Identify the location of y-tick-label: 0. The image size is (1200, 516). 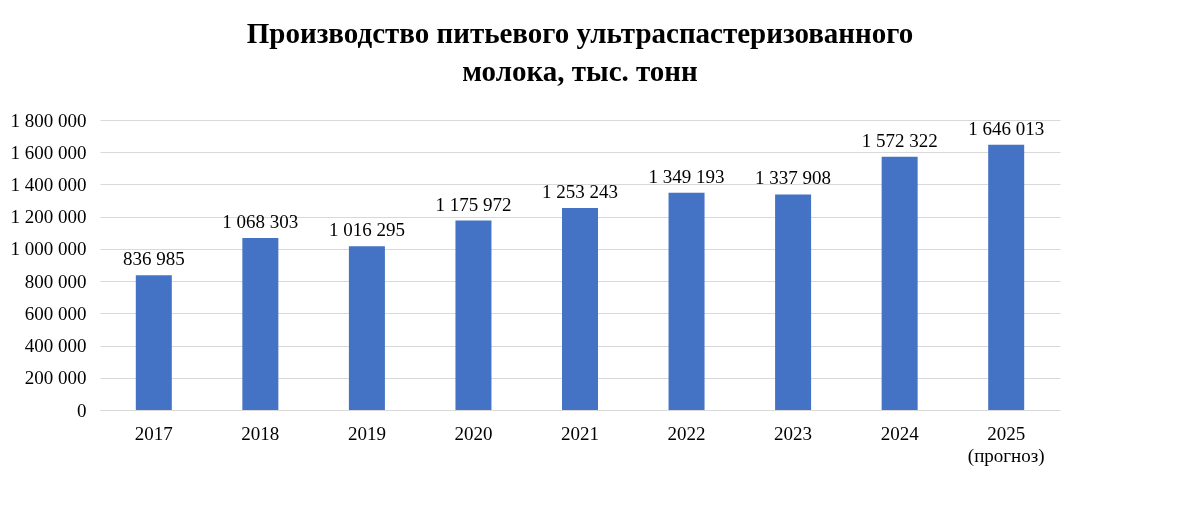
(82, 410).